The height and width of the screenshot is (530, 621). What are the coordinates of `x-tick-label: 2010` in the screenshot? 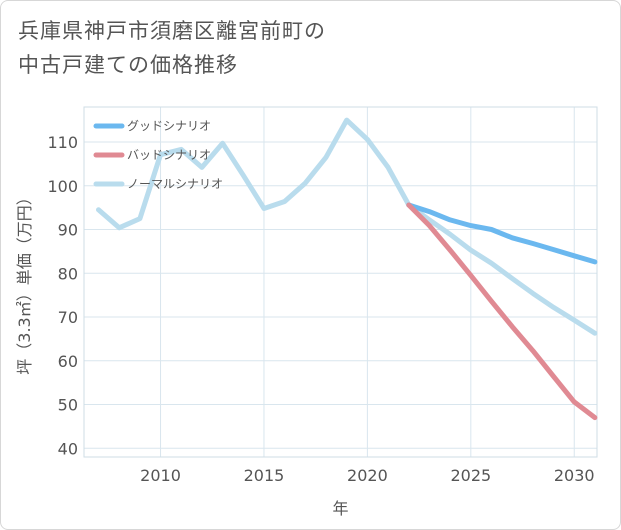 It's located at (160, 475).